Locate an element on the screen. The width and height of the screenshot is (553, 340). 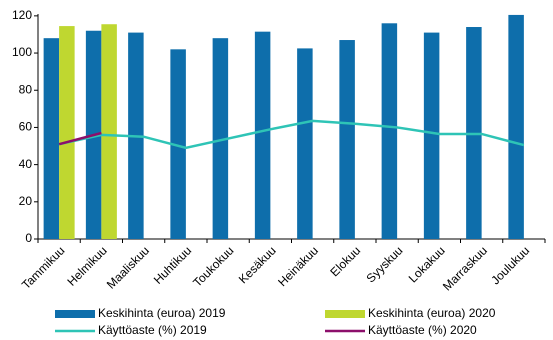
y-tick-label: 0 is located at coordinates (28, 238).